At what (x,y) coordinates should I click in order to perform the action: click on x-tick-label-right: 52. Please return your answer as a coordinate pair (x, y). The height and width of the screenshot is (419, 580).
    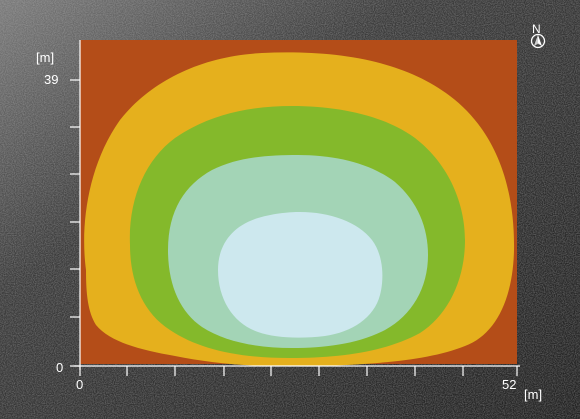
    Looking at the image, I should click on (509, 384).